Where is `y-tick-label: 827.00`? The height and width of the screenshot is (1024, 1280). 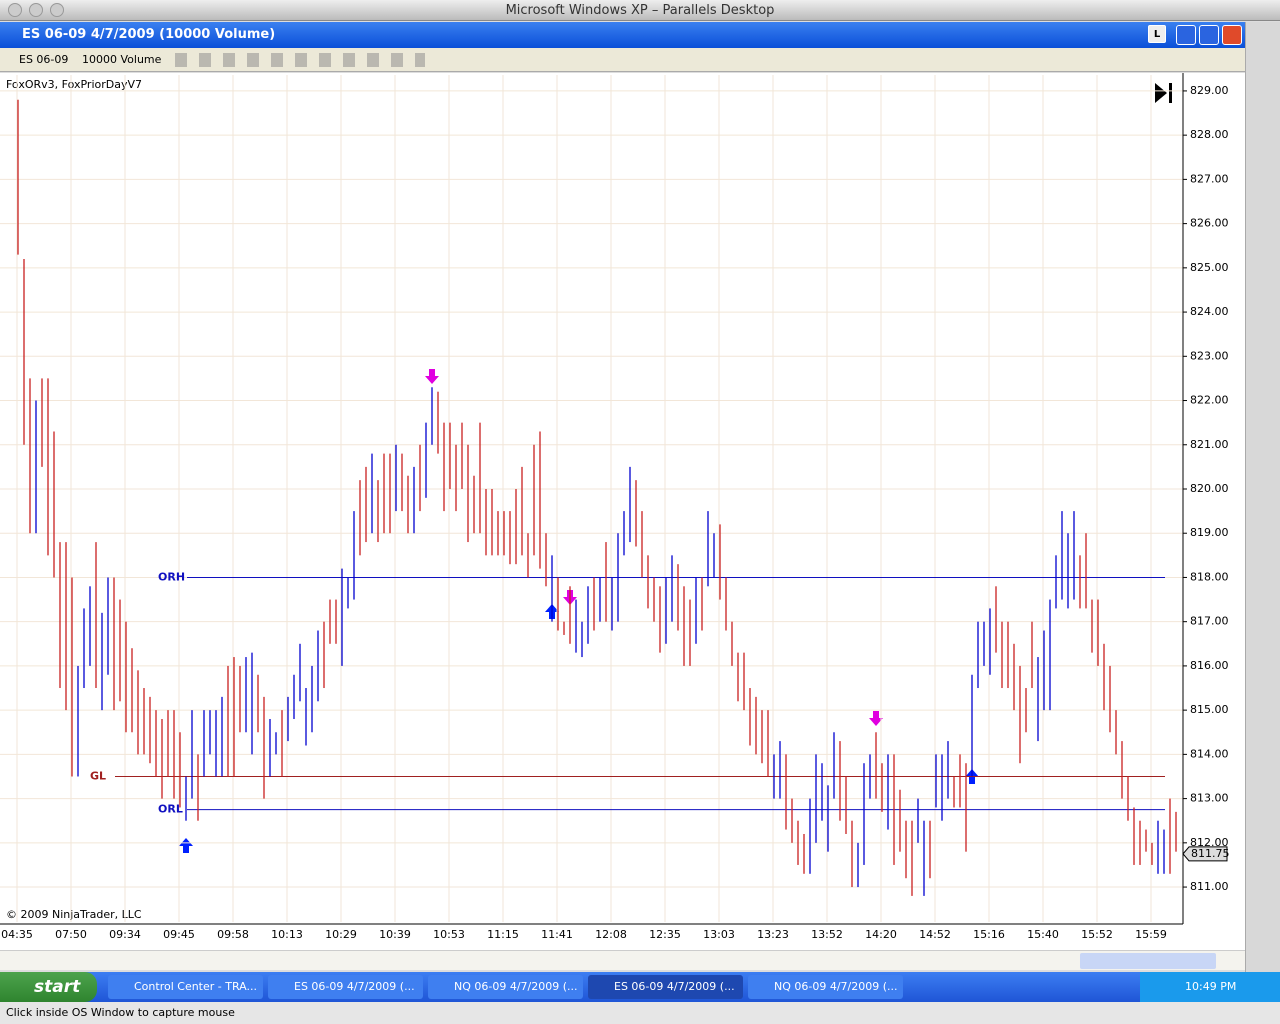 y-tick-label: 827.00 is located at coordinates (1209, 178).